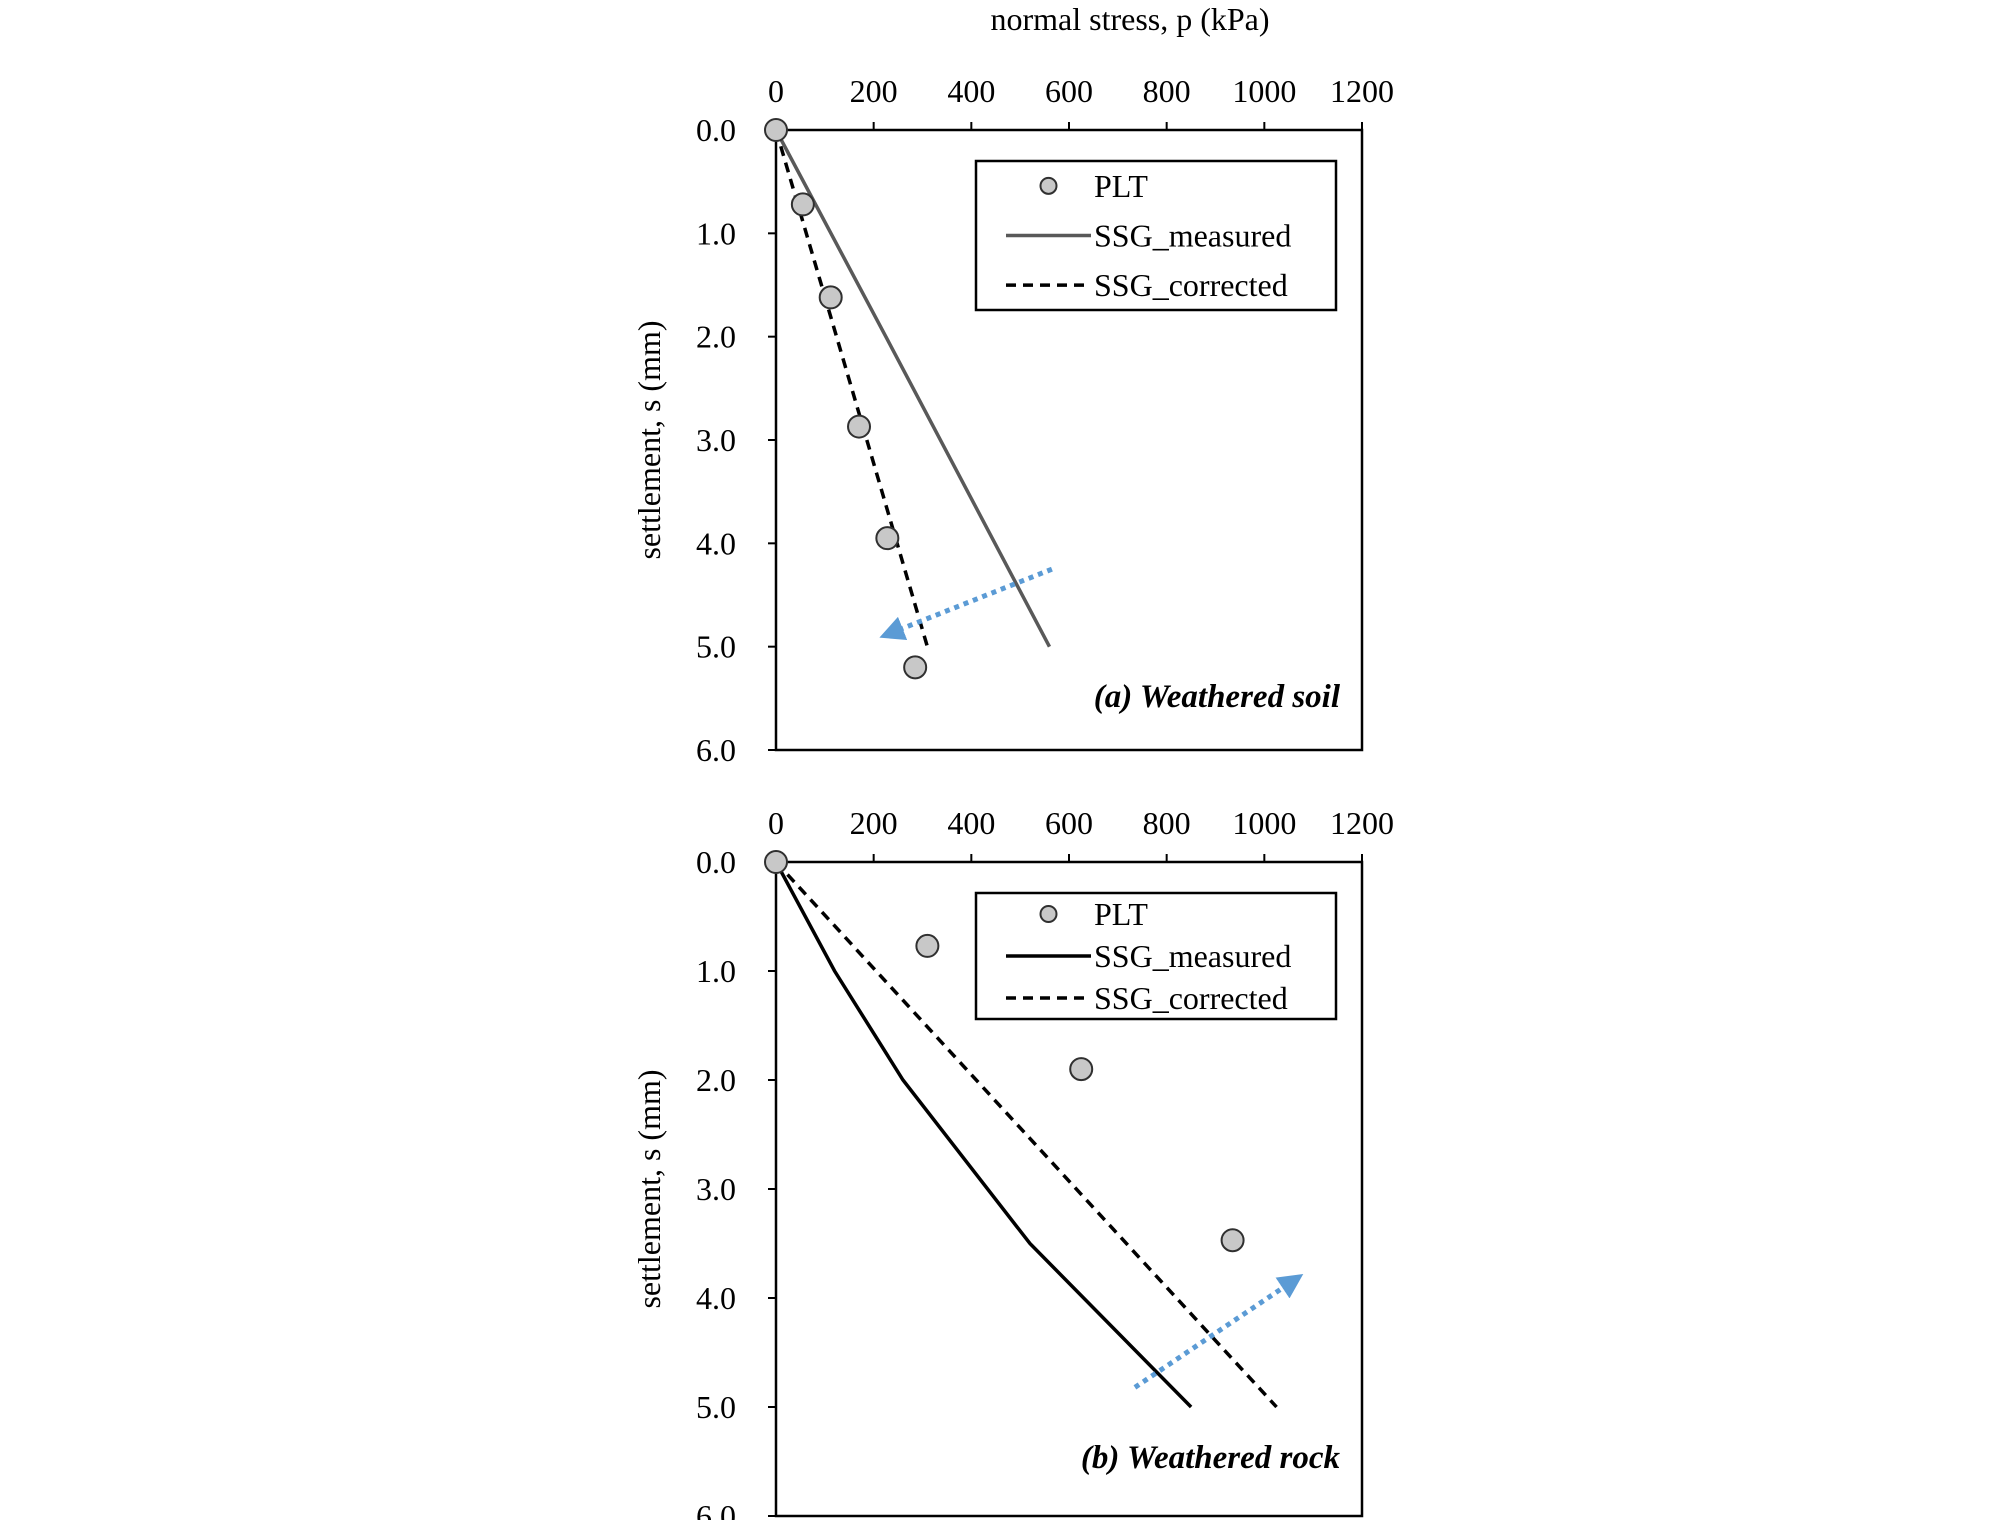 This screenshot has height=1525, width=2008. Describe the element at coordinates (983, 1135) in the screenshot. I see `series-ssg-measured-line` at that location.